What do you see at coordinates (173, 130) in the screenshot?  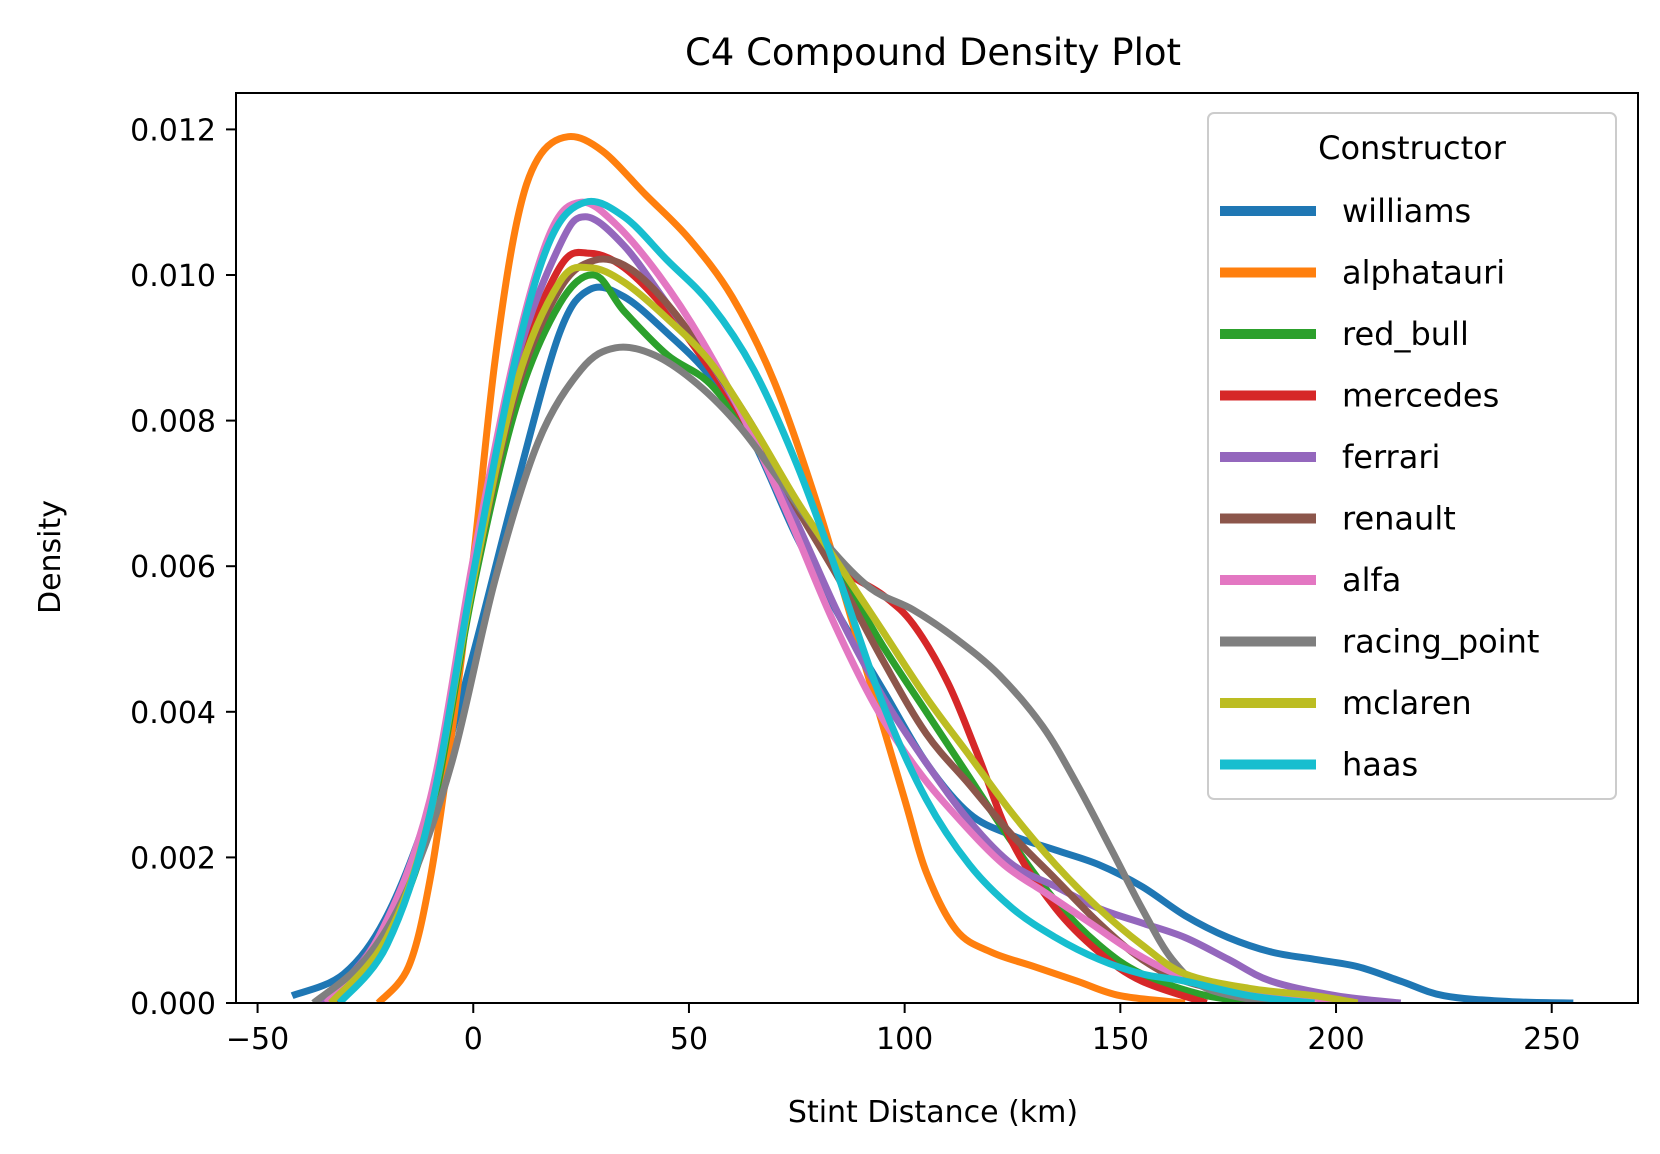 I see `y-tick-label: 0.012` at bounding box center [173, 130].